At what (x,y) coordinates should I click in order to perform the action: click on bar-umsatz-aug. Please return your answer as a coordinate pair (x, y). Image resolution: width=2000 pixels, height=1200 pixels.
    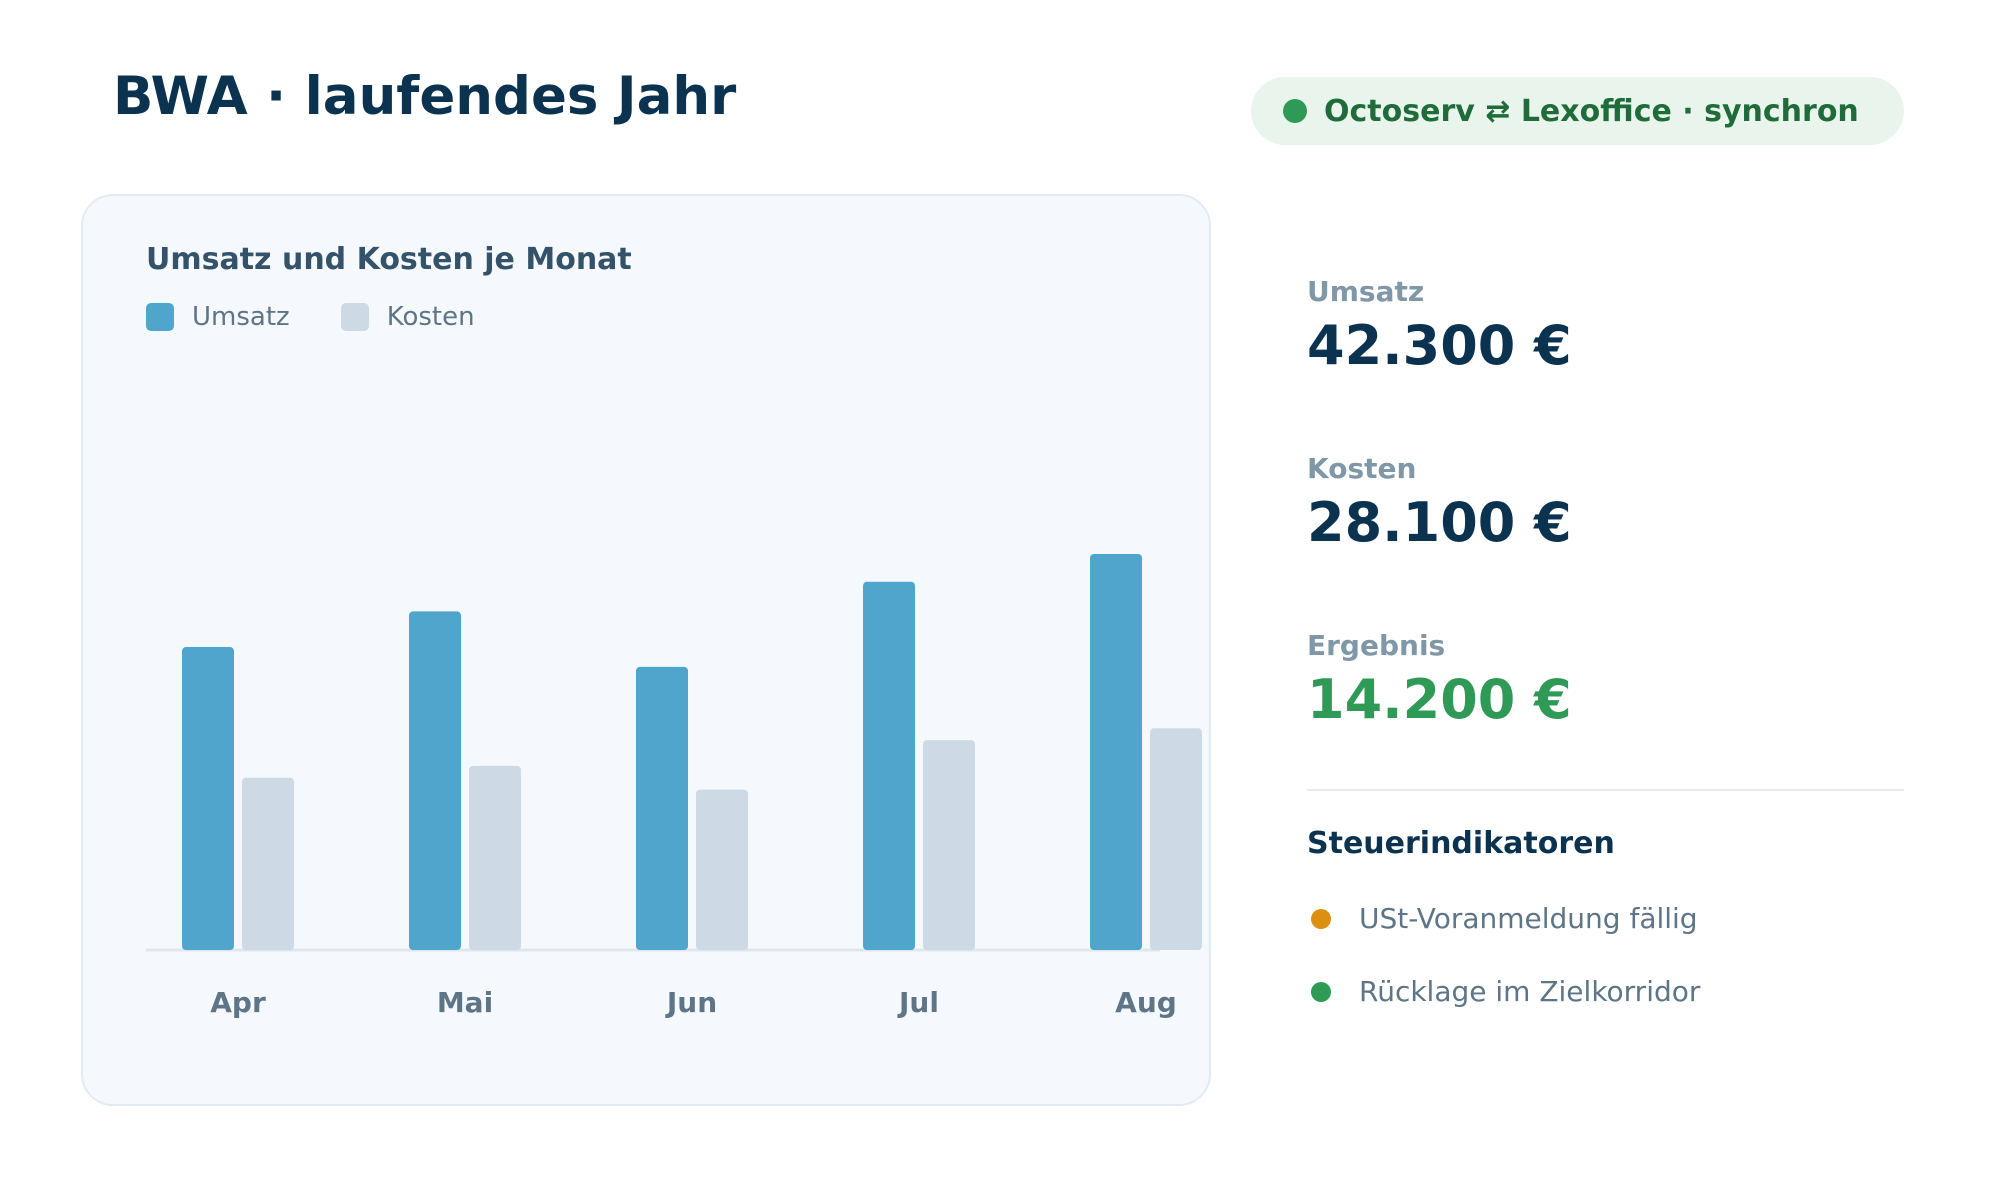
    Looking at the image, I should click on (1116, 752).